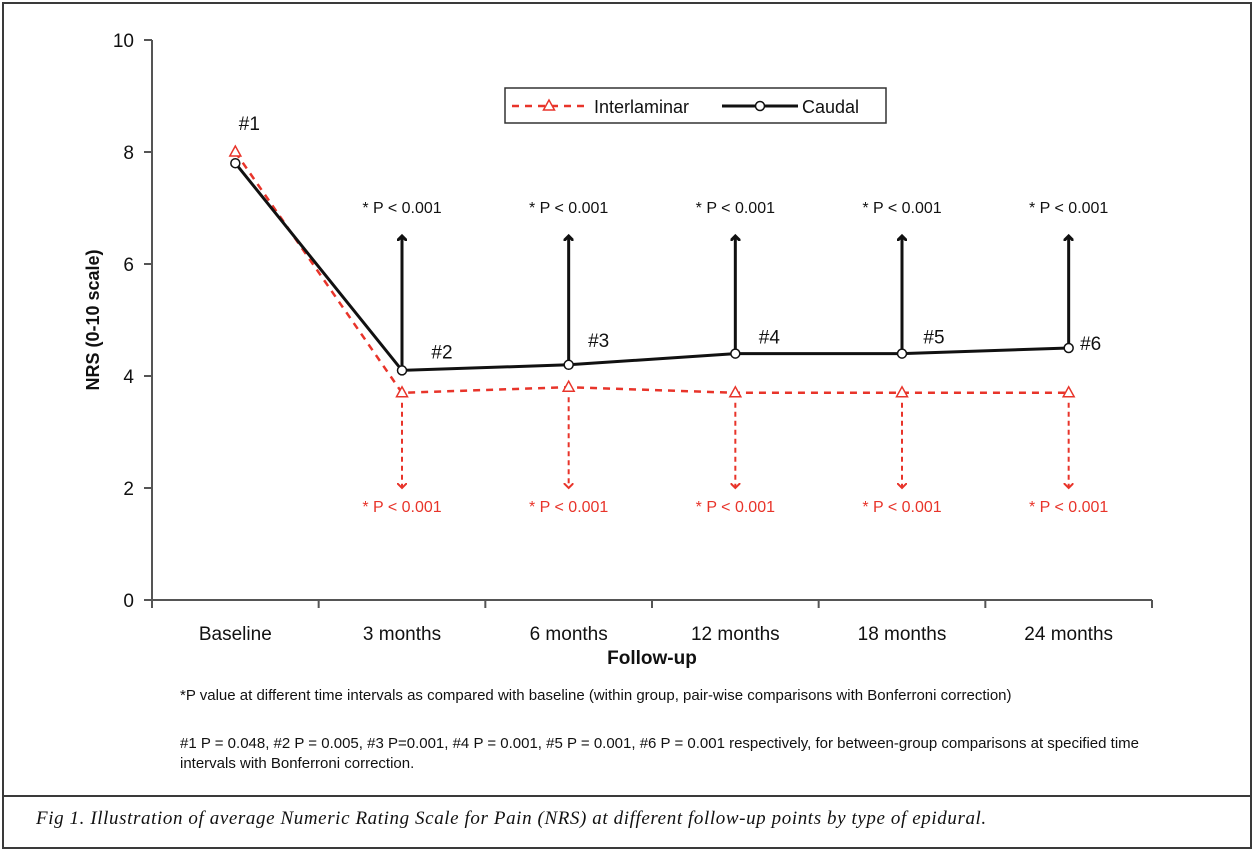 Image resolution: width=1256 pixels, height=853 pixels. Describe the element at coordinates (770, 338) in the screenshot. I see `point-label: #4` at that location.